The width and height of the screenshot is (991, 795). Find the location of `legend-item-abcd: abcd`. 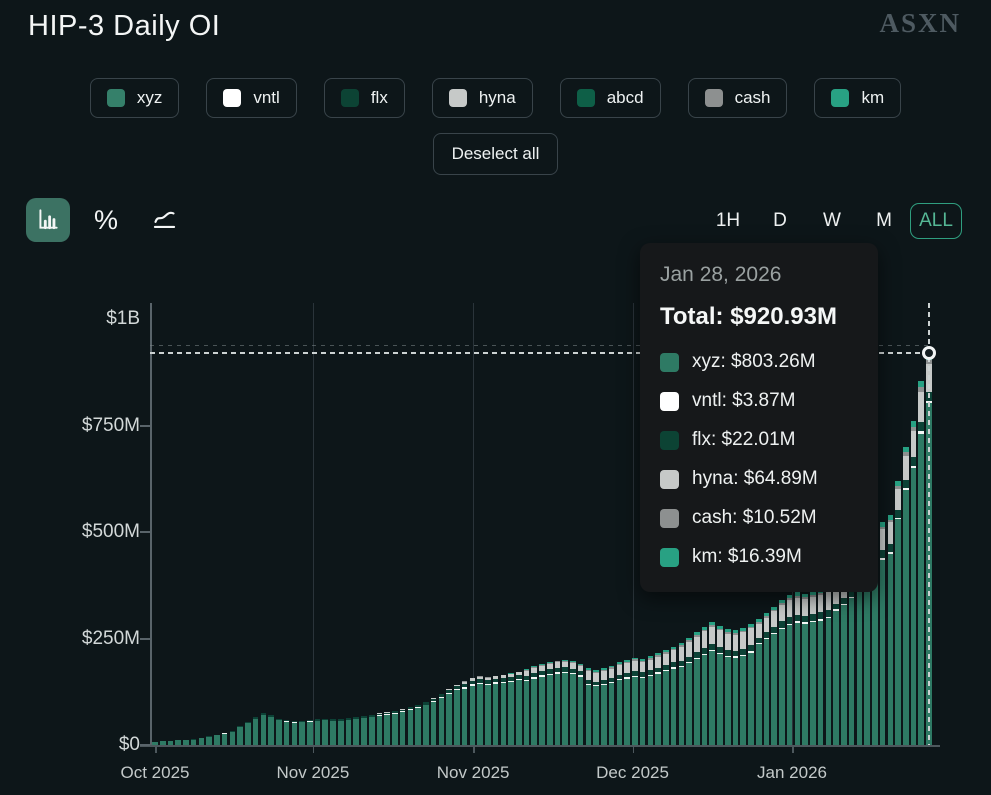

legend-item-abcd: abcd is located at coordinates (610, 98).